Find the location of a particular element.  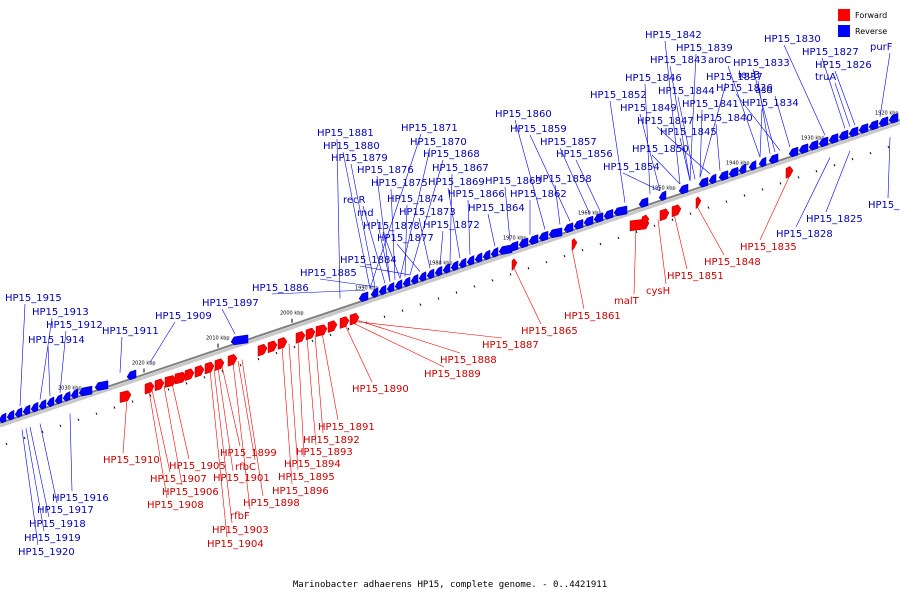

gene-label-hp15-1868: HP15_1868 is located at coordinates (451, 154).